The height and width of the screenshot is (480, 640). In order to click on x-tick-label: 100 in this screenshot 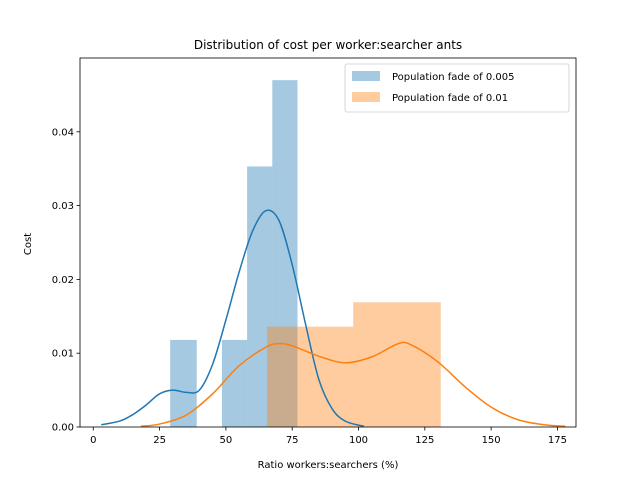, I will do `click(358, 440)`.